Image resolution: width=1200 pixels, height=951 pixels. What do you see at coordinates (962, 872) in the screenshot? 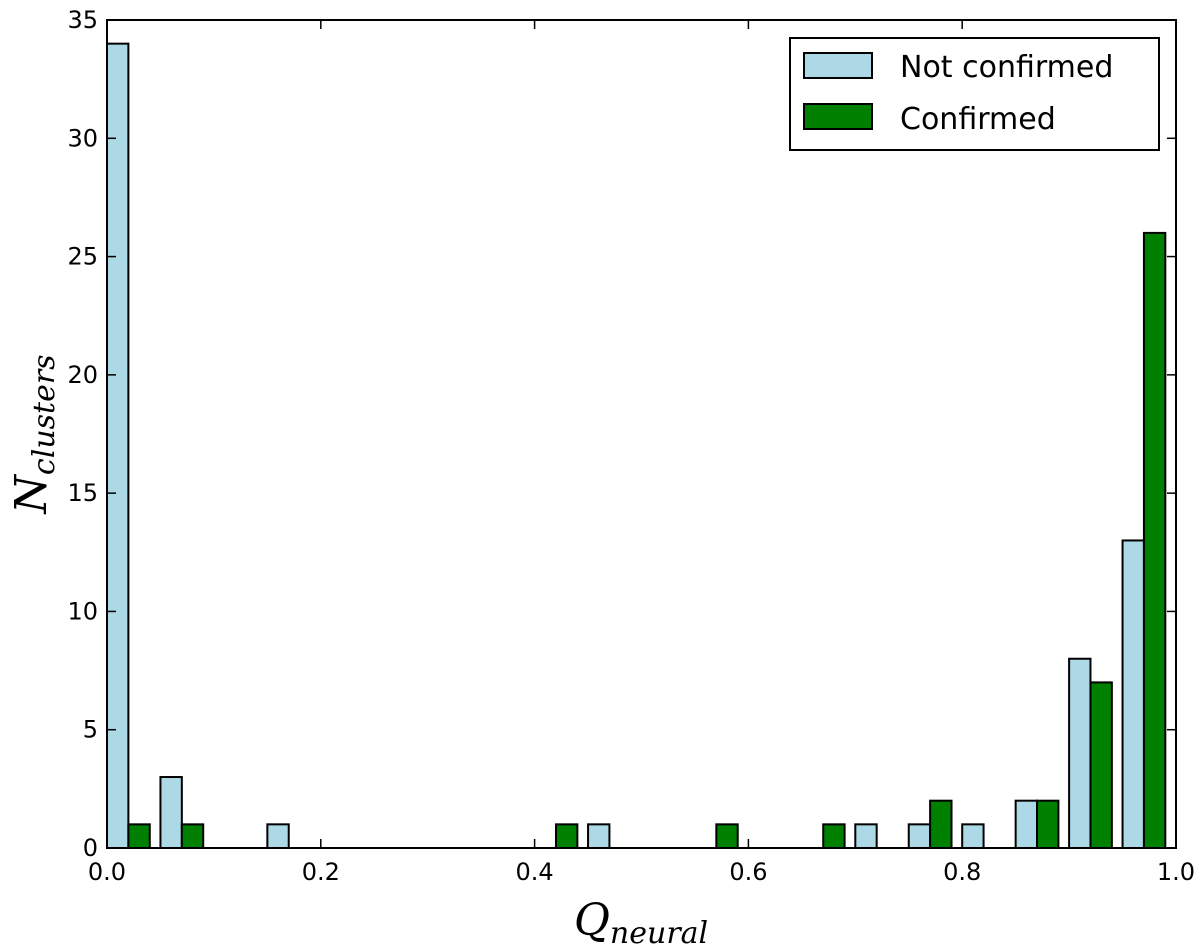
I see `x-tick-label: 0.8` at bounding box center [962, 872].